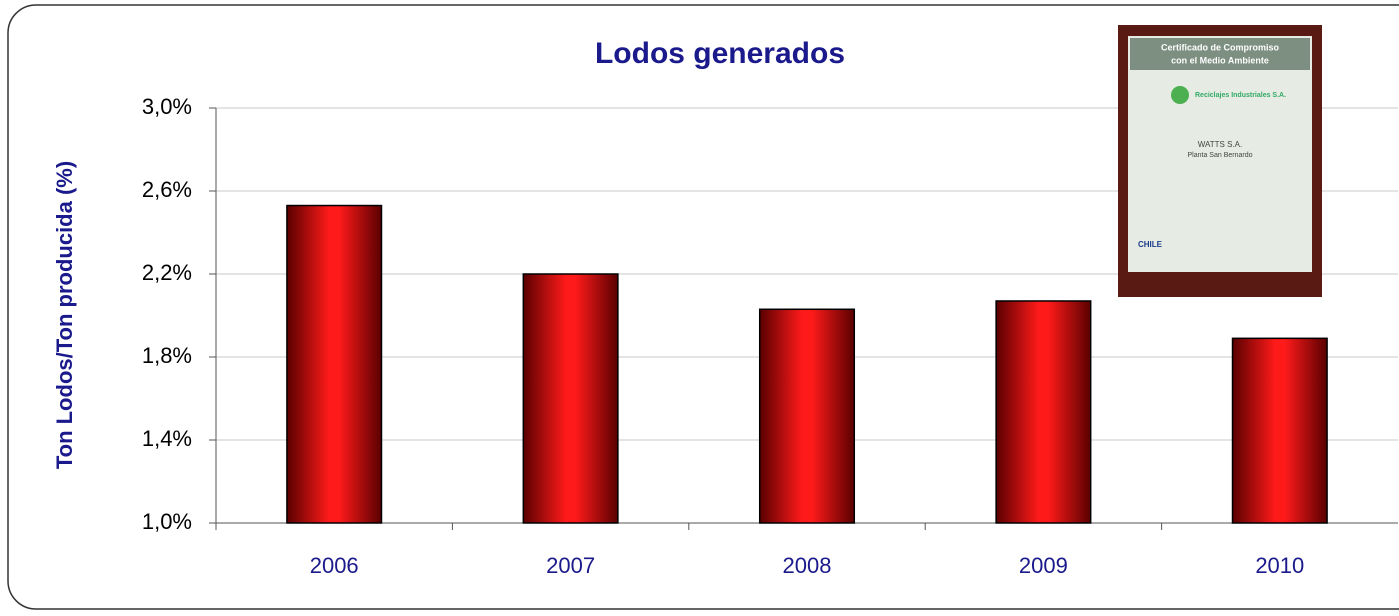  Describe the element at coordinates (1279, 565) in the screenshot. I see `x-tick-label: 2010` at that location.